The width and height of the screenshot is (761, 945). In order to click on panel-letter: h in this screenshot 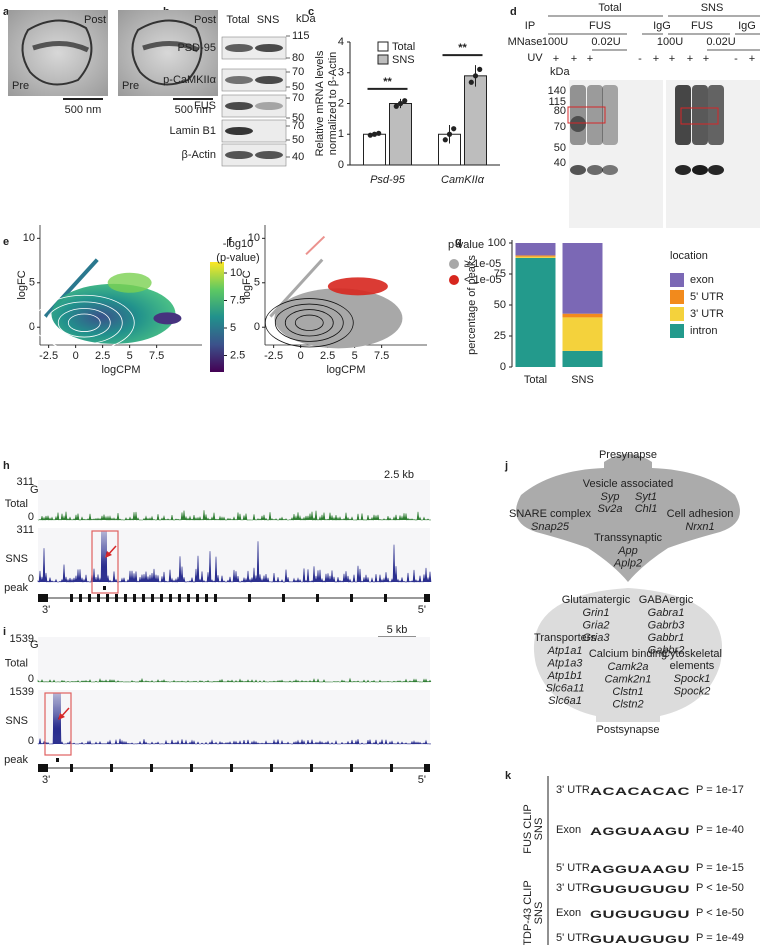, I will do `click(6, 466)`.